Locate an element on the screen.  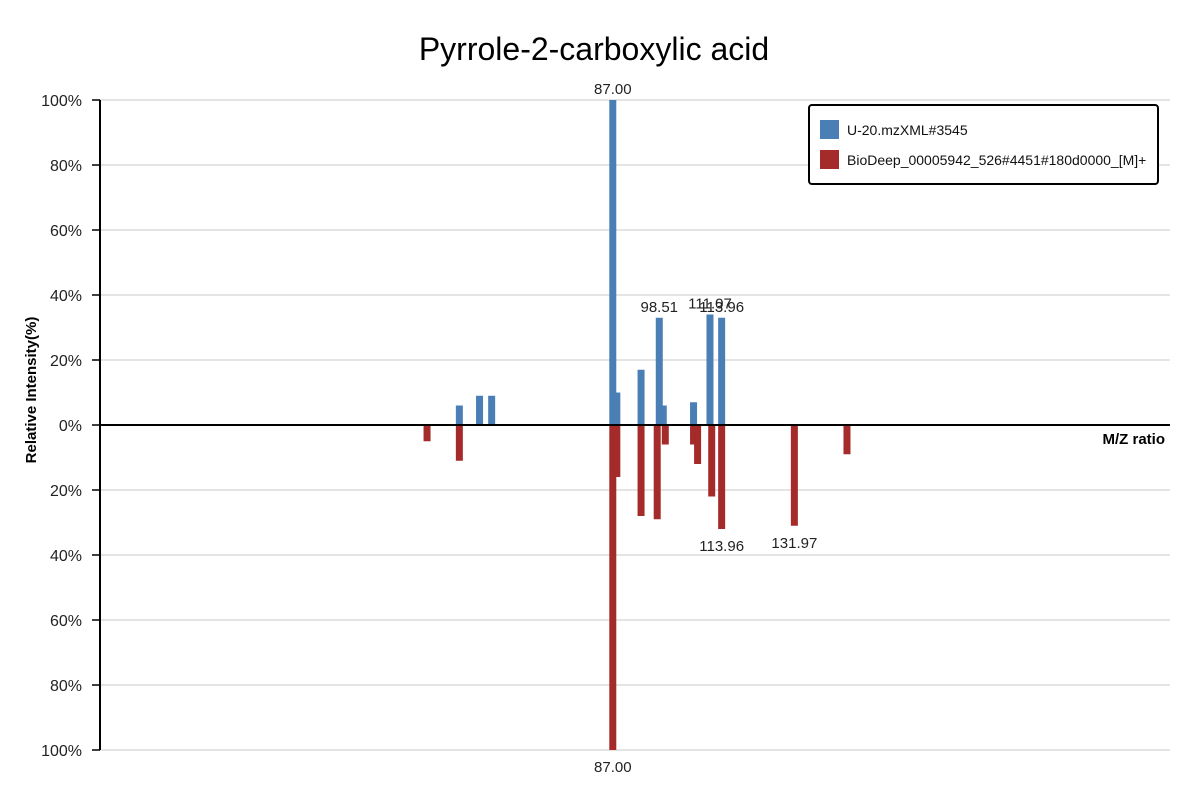
legend-label-sample: U-20.mzXML#3545 is located at coordinates (907, 130).